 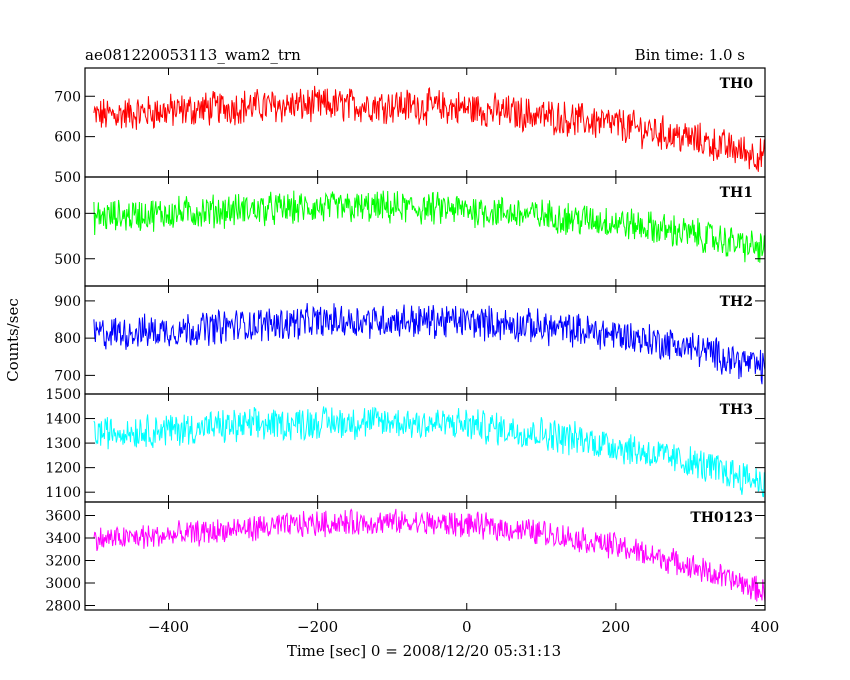 What do you see at coordinates (721, 518) in the screenshot?
I see `panel-label: TH0123` at bounding box center [721, 518].